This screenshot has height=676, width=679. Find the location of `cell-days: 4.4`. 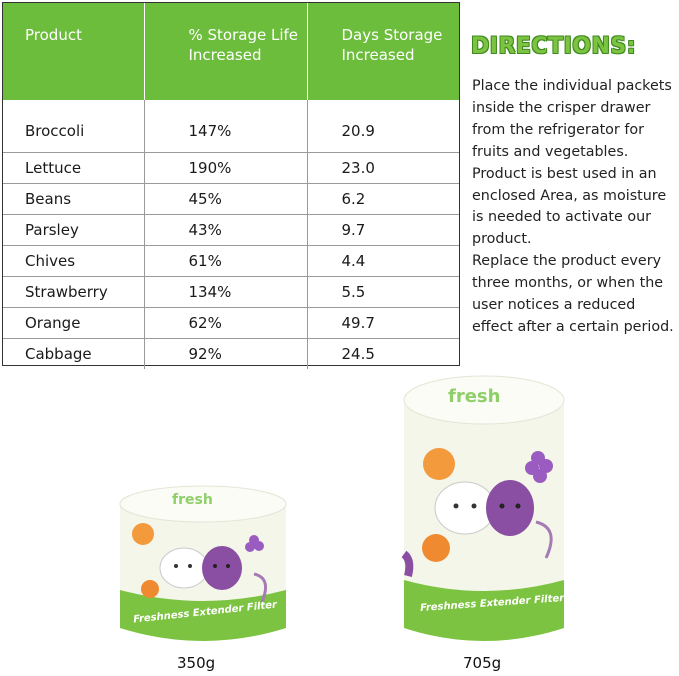

cell-days: 4.4 is located at coordinates (382, 260).